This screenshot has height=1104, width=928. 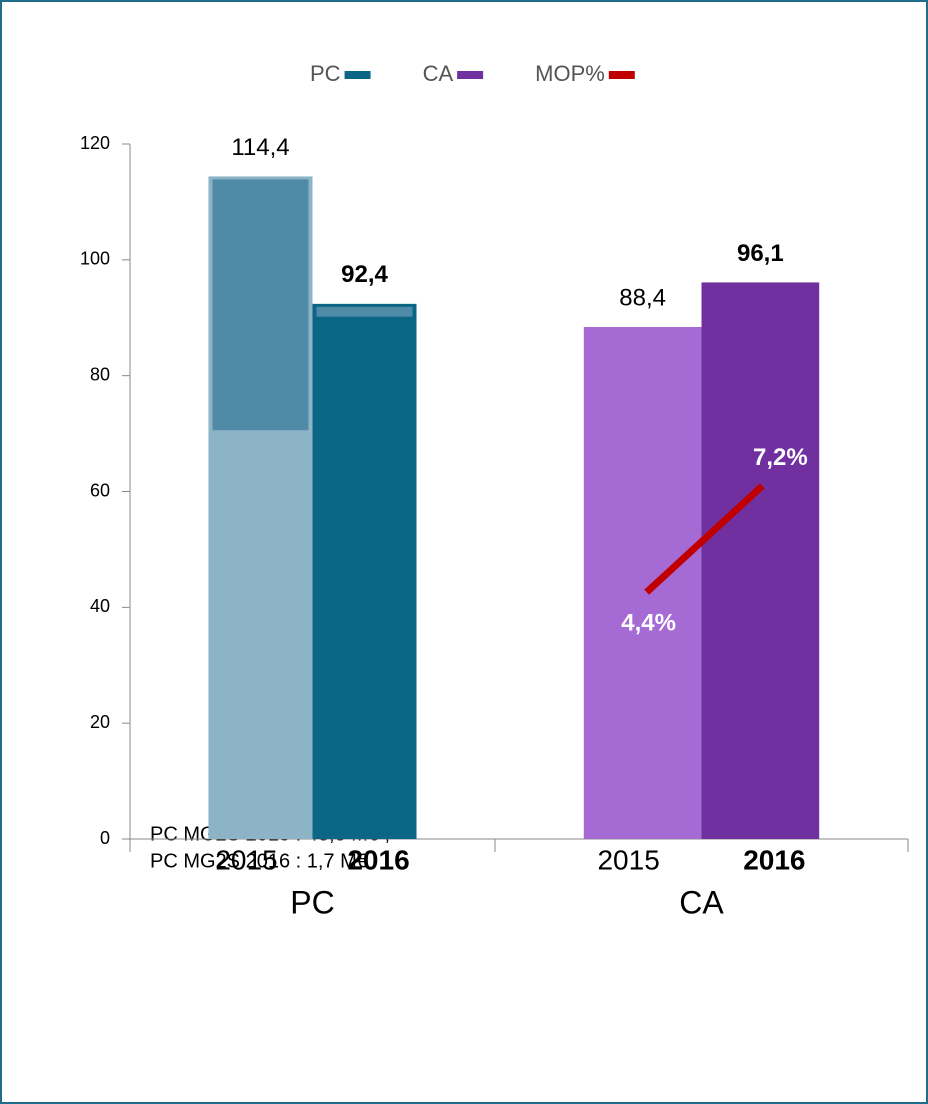 What do you see at coordinates (438, 73) in the screenshot?
I see `legend-label: CA` at bounding box center [438, 73].